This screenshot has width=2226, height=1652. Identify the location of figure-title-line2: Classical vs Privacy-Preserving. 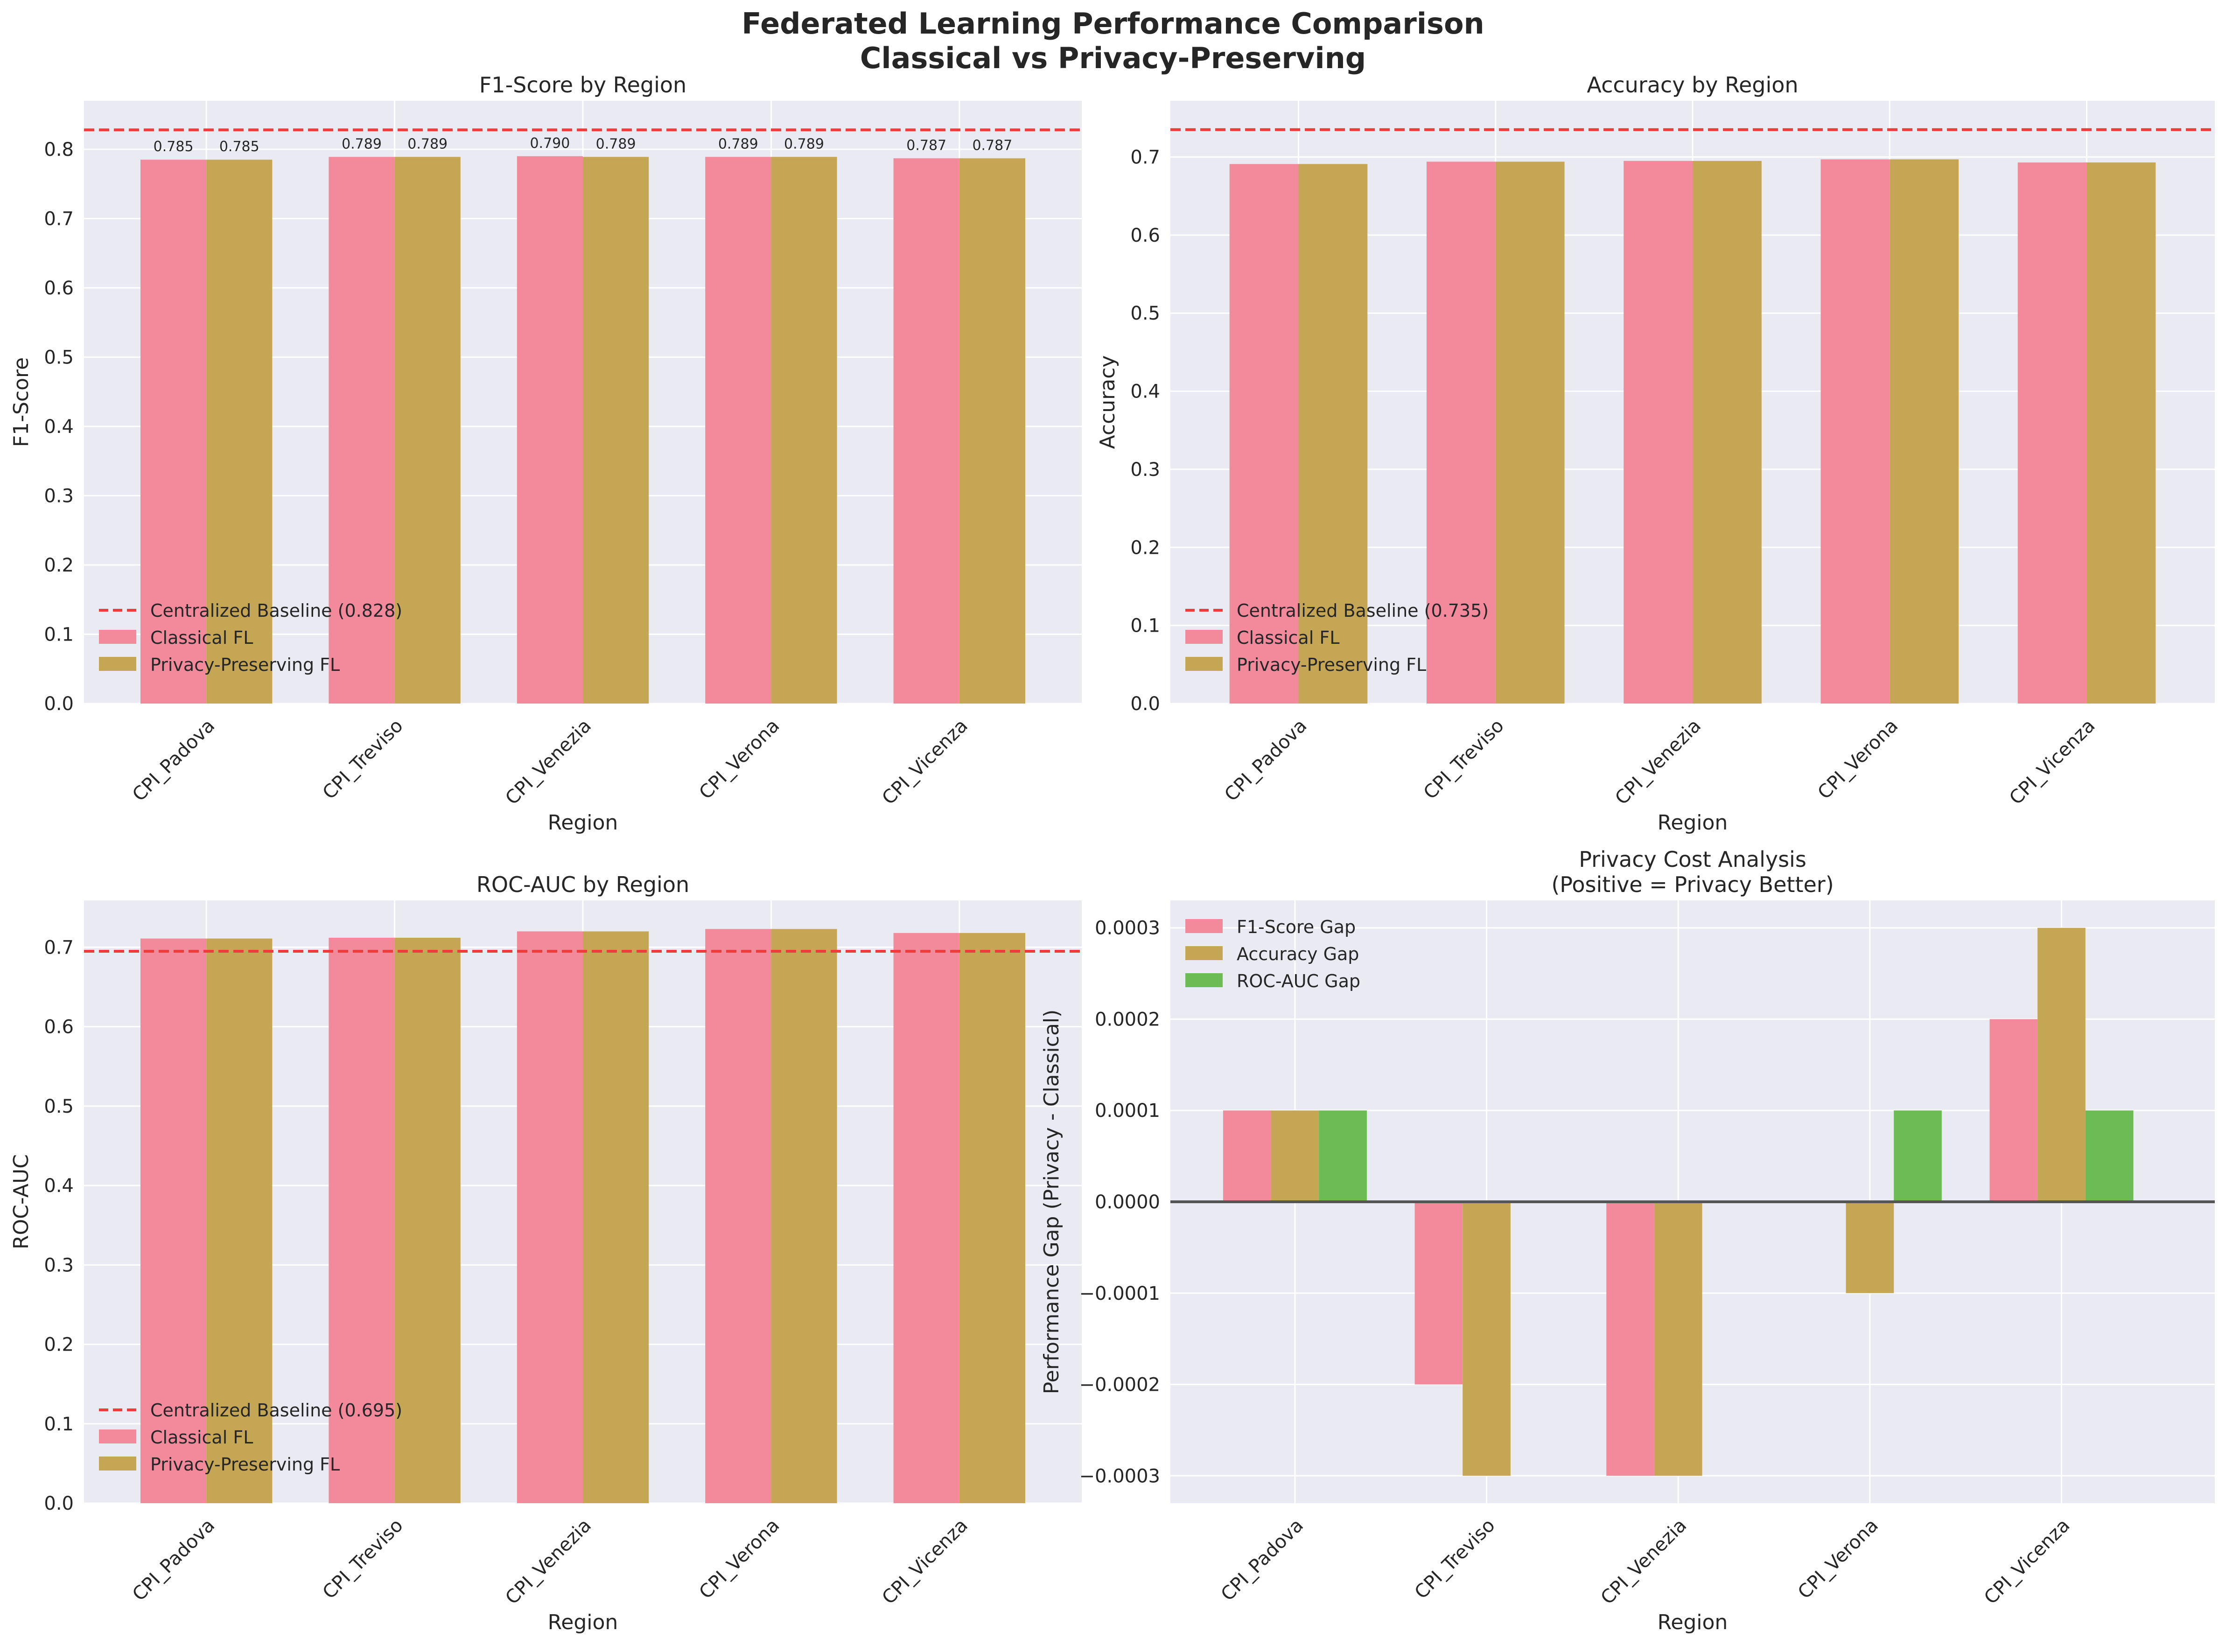
(1113, 58).